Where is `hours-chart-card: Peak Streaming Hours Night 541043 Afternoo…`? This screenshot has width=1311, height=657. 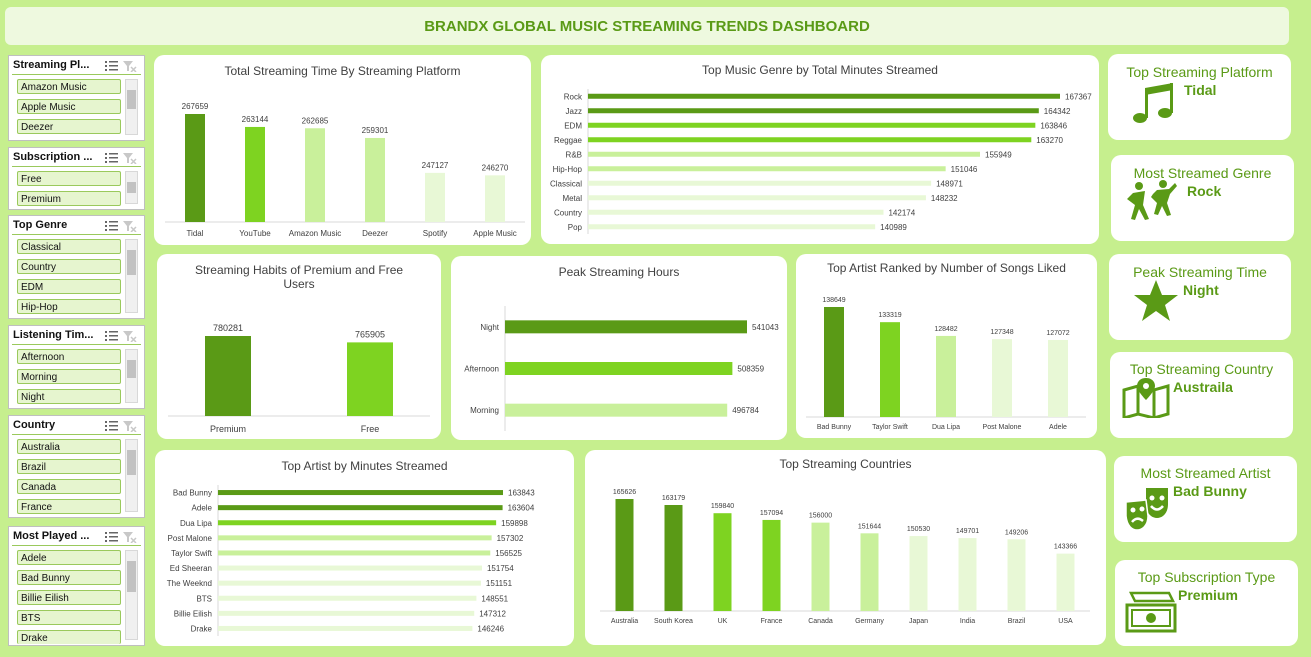 hours-chart-card: Peak Streaming Hours Night 541043 Afternoo… is located at coordinates (619, 348).